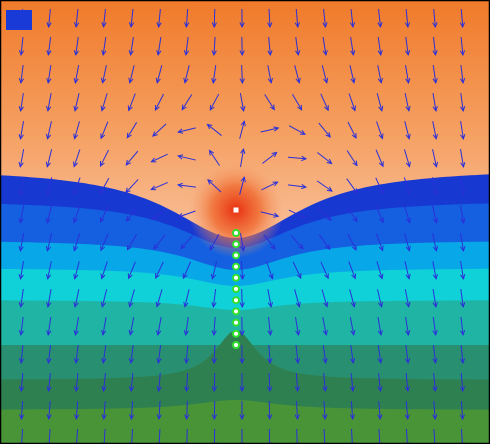 Image resolution: width=490 pixels, height=444 pixels. Describe the element at coordinates (19, 20) in the screenshot. I see `corner-button` at that location.